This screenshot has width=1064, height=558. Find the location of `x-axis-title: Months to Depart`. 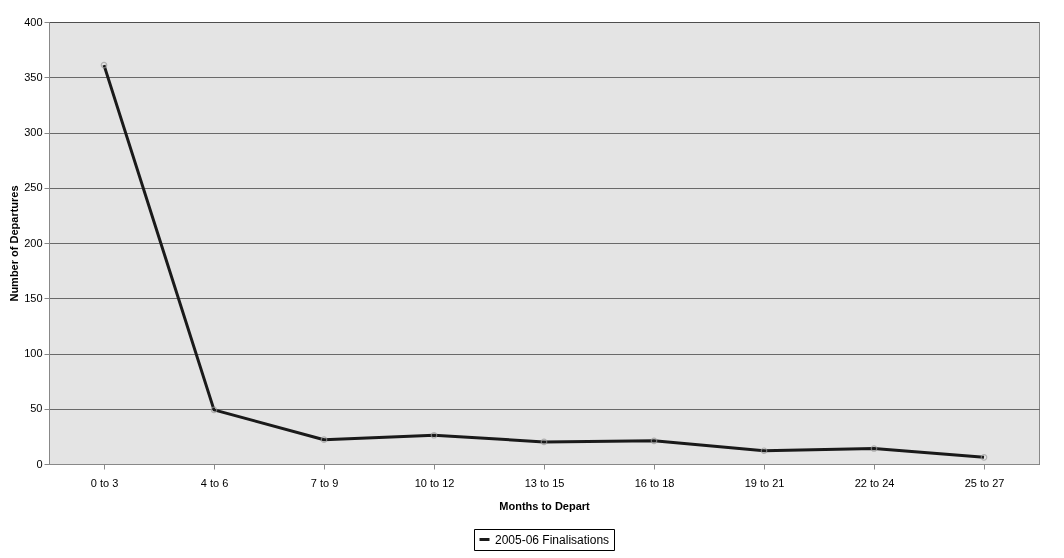

x-axis-title: Months to Depart is located at coordinates (545, 505).